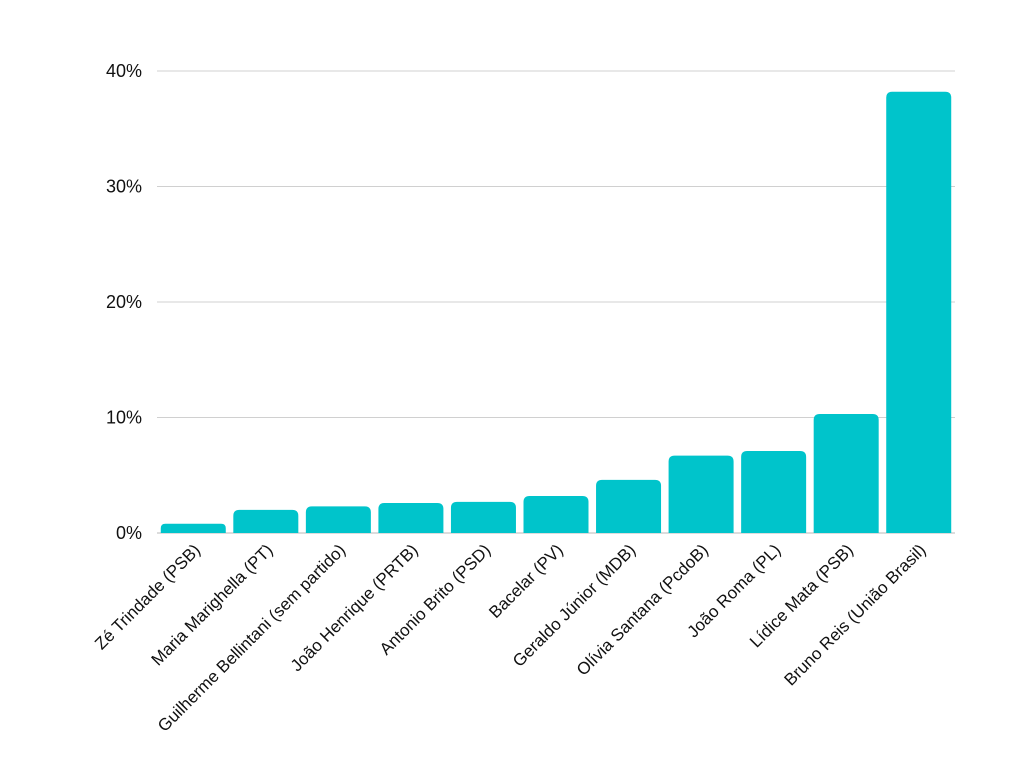  I want to click on x-category-label: Bruno Reis (União Brasil), so click(854, 614).